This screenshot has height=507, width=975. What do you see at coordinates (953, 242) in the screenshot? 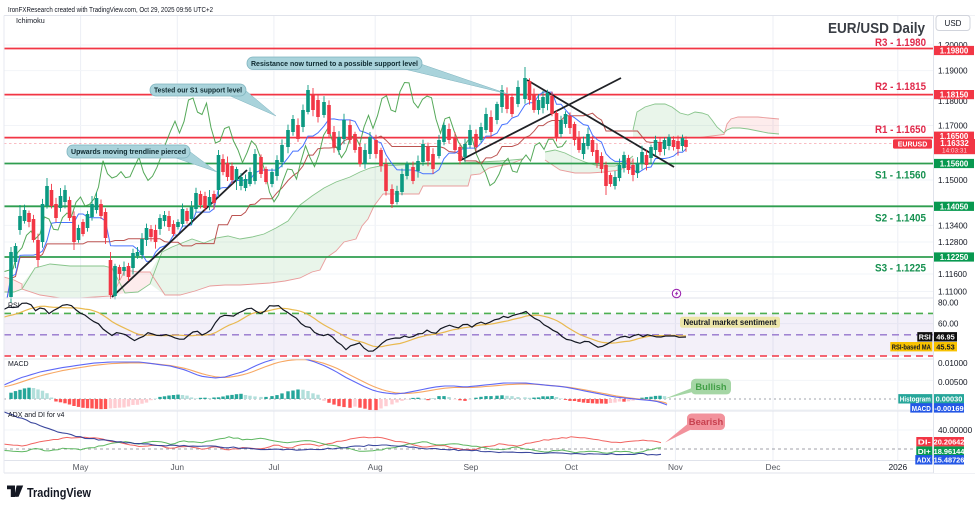
I see `svg-text: 1.12800` at bounding box center [953, 242].